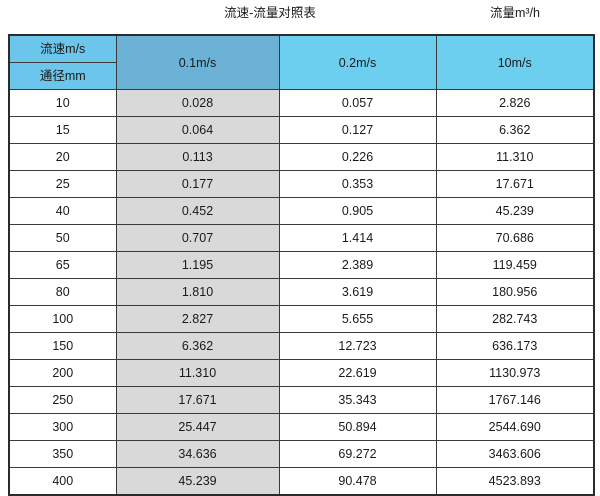 The image size is (600, 496). Describe the element at coordinates (515, 103) in the screenshot. I see `cell-flow-2: 2.826` at that location.